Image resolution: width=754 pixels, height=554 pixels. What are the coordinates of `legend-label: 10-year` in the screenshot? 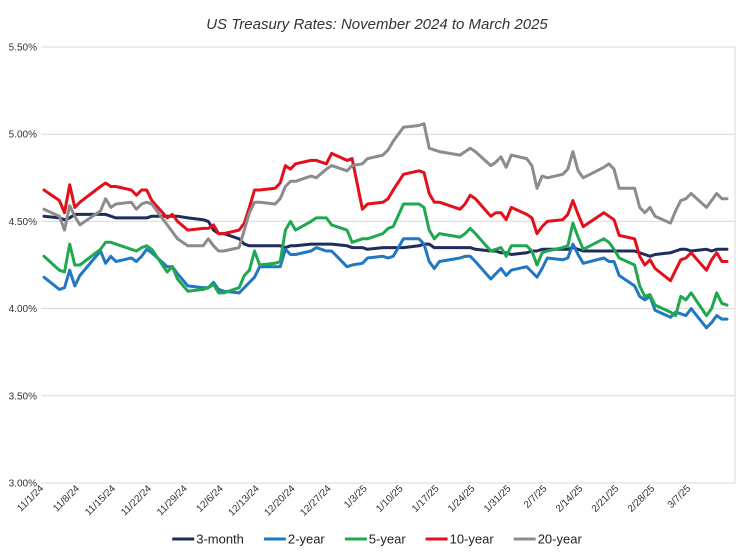 It's located at (472, 539).